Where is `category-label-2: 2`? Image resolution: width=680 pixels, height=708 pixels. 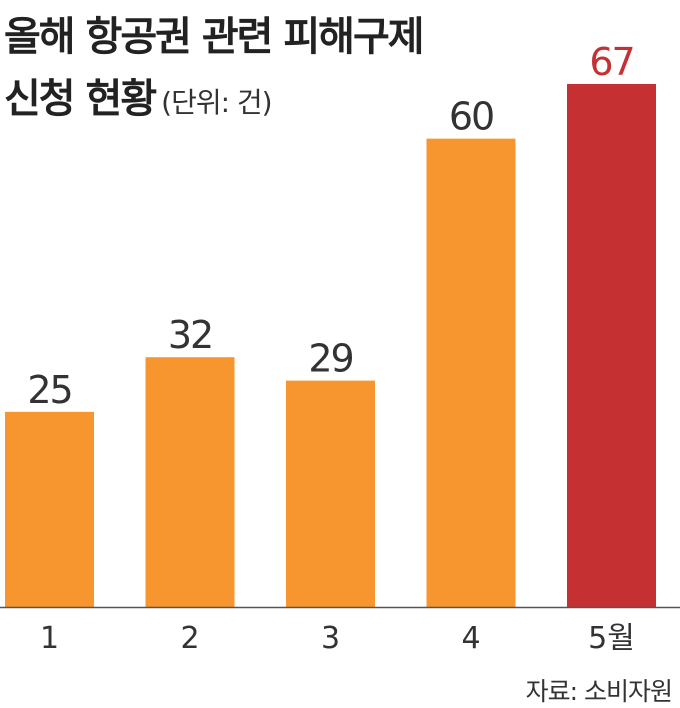 category-label-2: 2 is located at coordinates (189, 638).